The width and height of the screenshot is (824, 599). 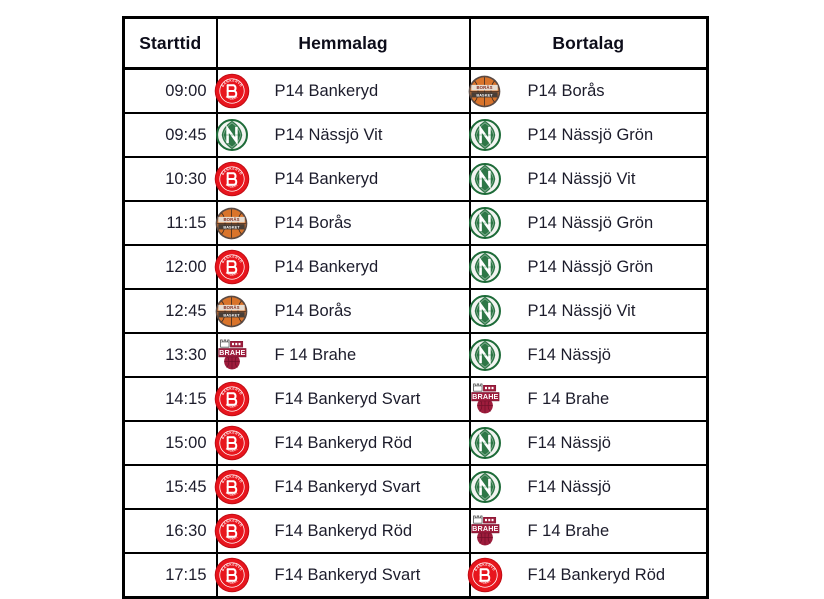 What do you see at coordinates (170, 487) in the screenshot?
I see `match-start-time: 15:45` at bounding box center [170, 487].